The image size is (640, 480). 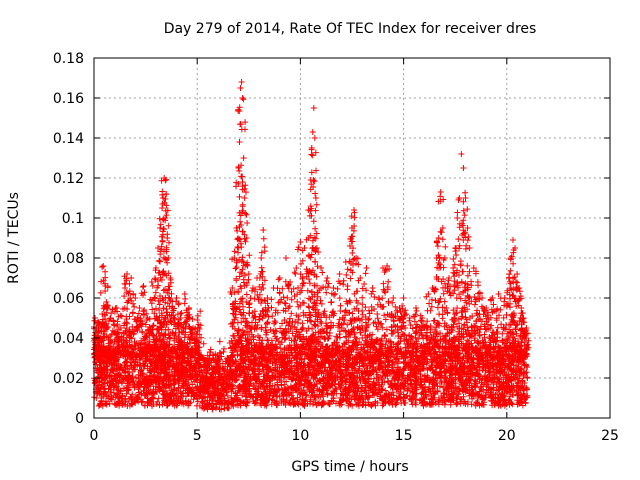 I want to click on y-tick-label: 0, so click(x=79, y=419).